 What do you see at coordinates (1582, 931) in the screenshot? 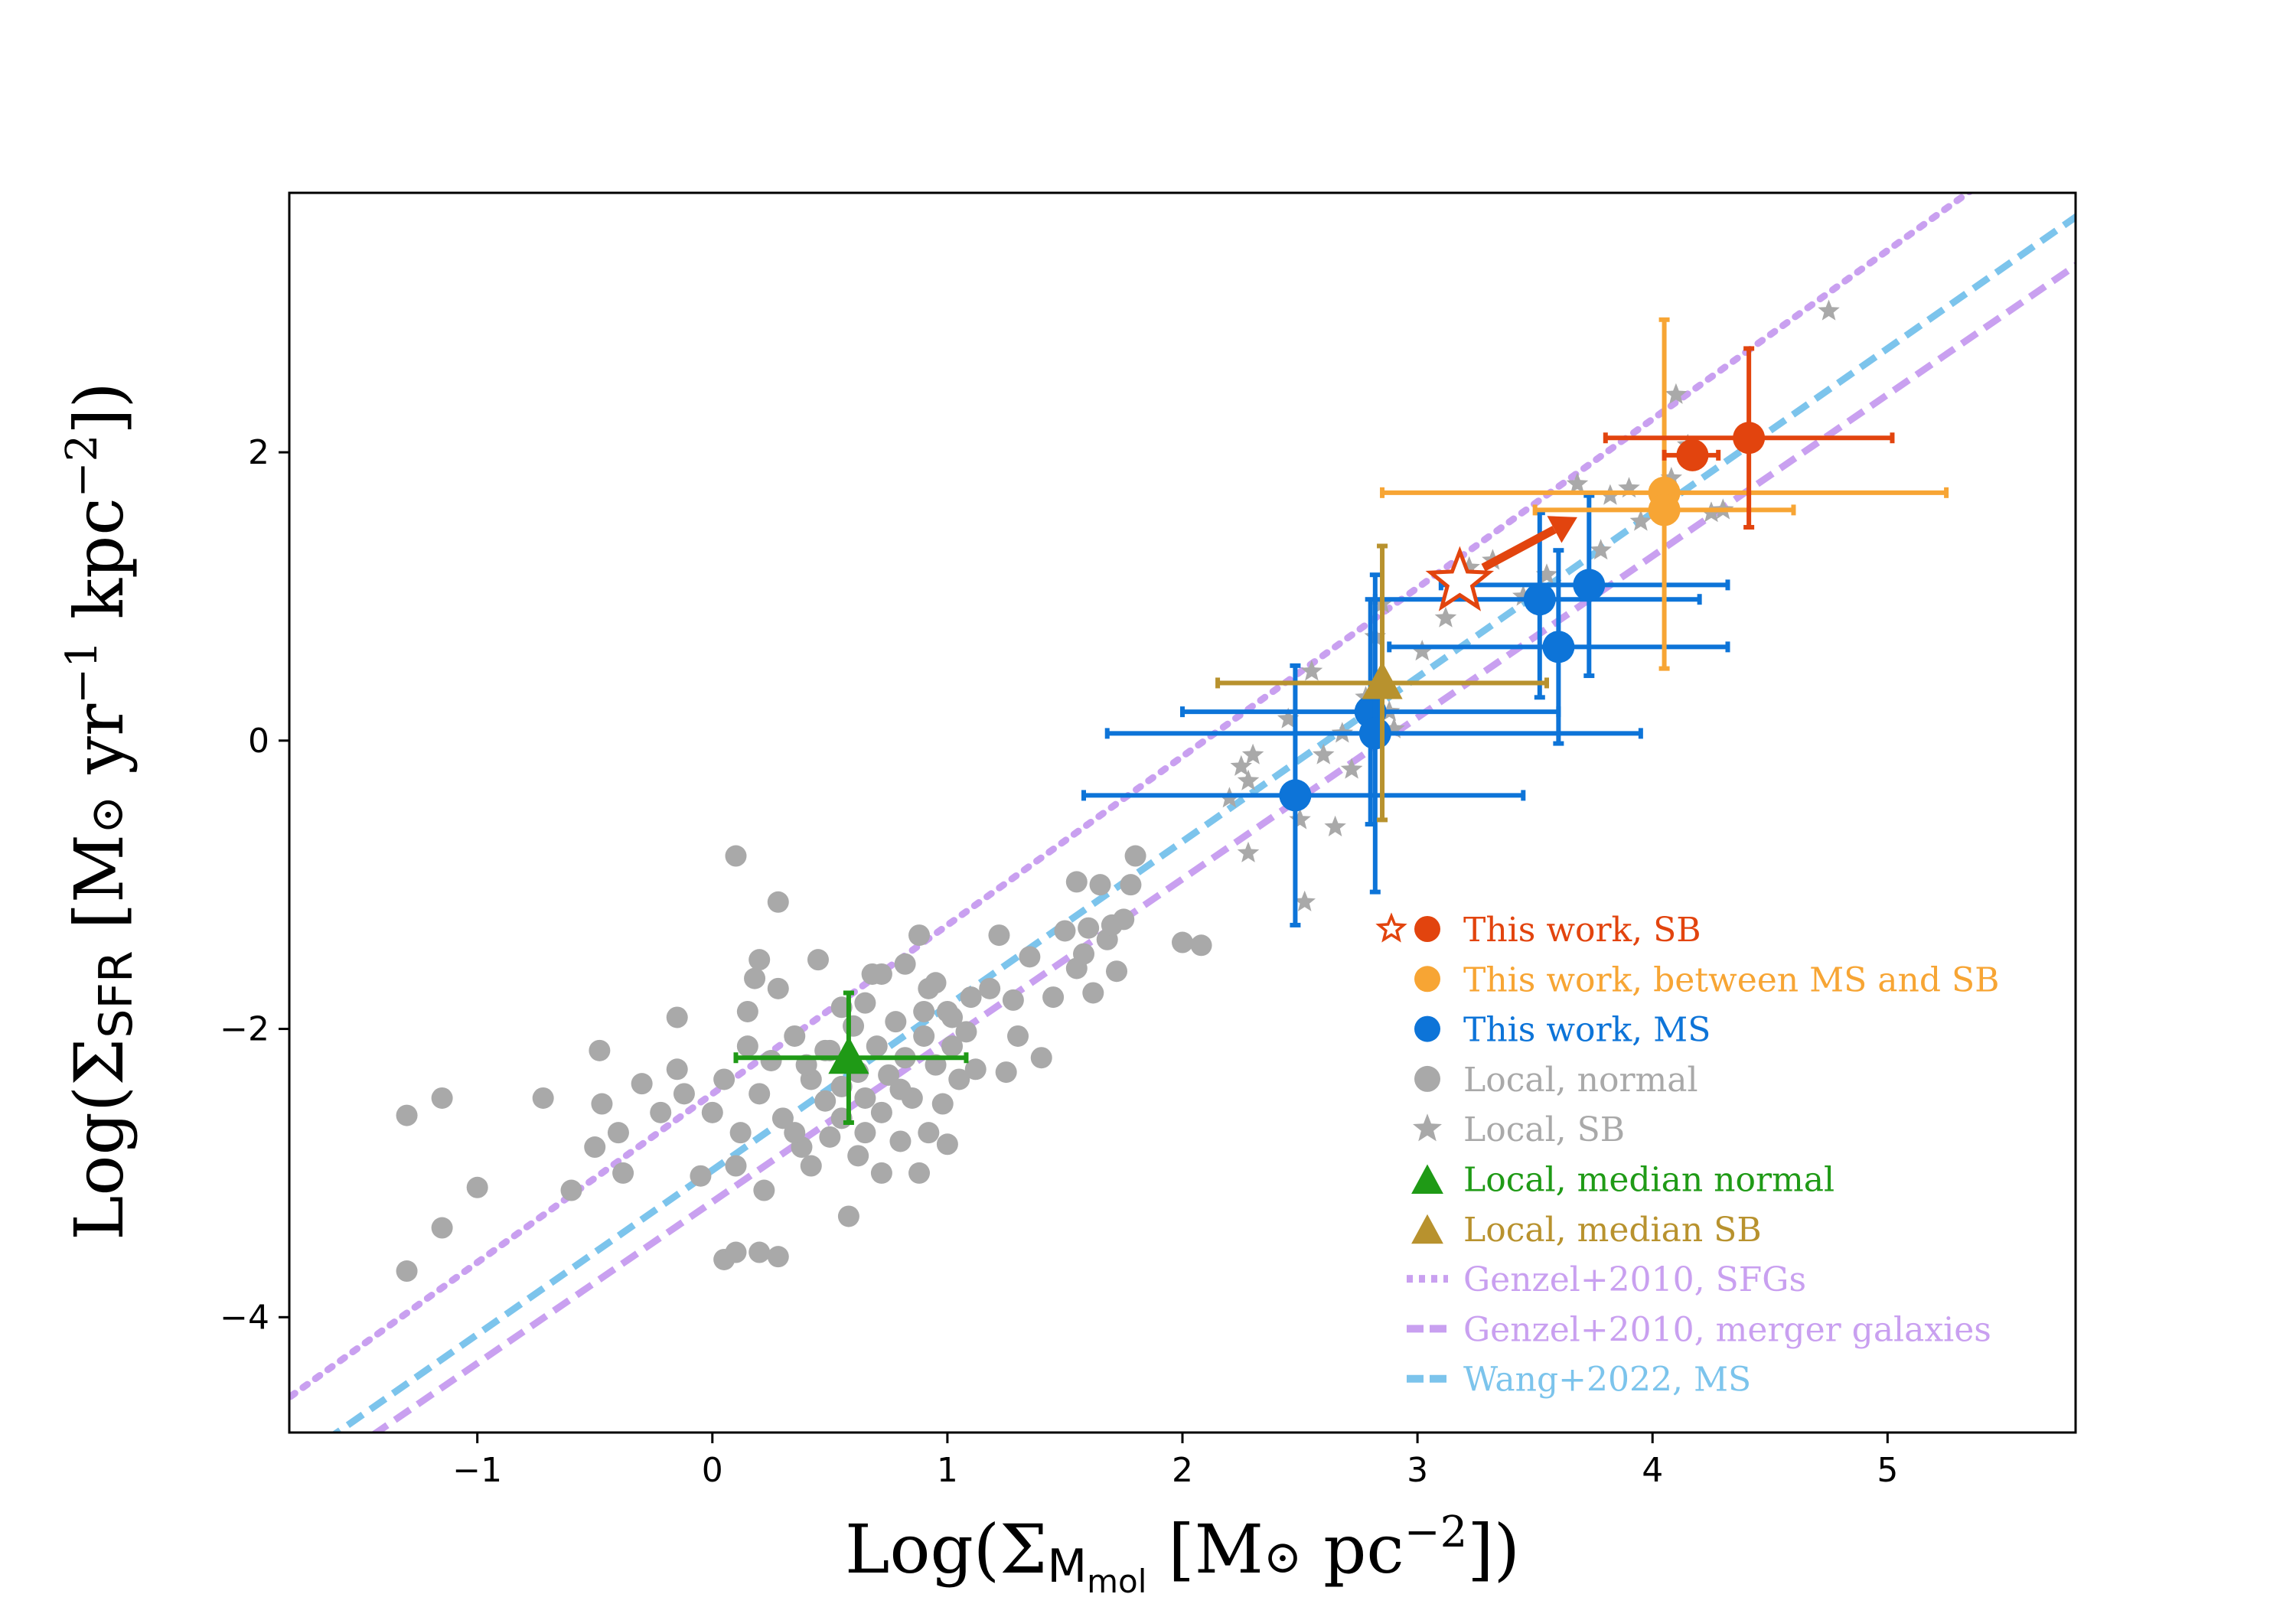
I see `legend-label: This work, SB` at bounding box center [1582, 931].